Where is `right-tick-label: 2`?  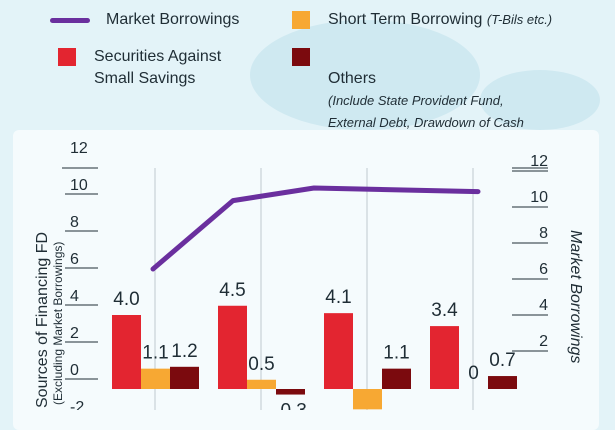 right-tick-label: 2 is located at coordinates (543, 341).